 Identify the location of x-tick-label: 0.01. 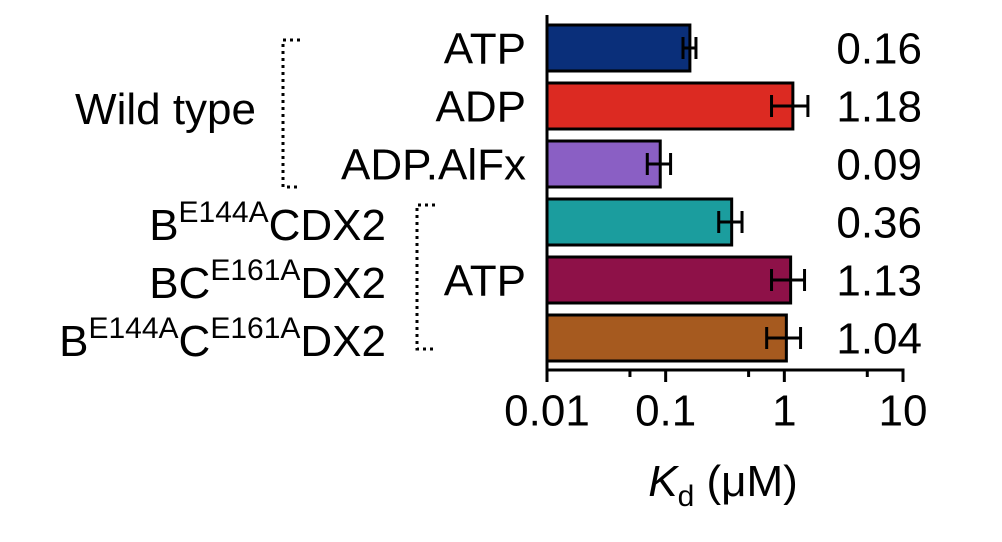
(547, 411).